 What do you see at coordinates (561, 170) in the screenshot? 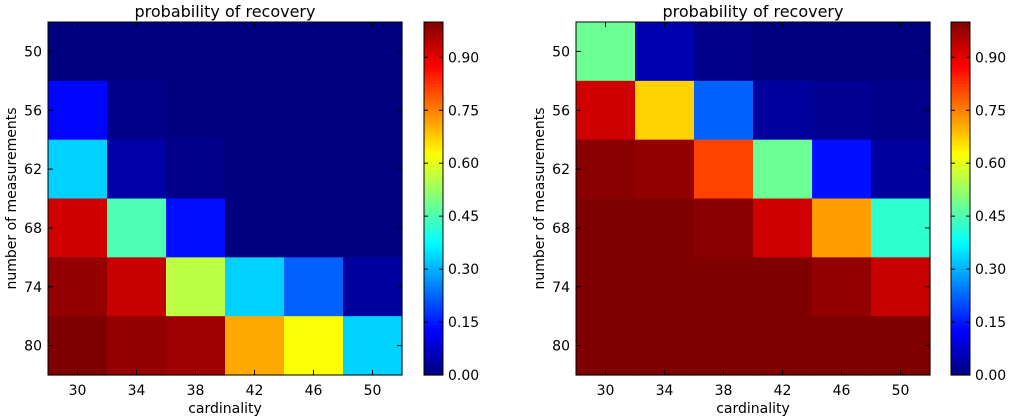
I see `y-tick-label: 62` at bounding box center [561, 170].